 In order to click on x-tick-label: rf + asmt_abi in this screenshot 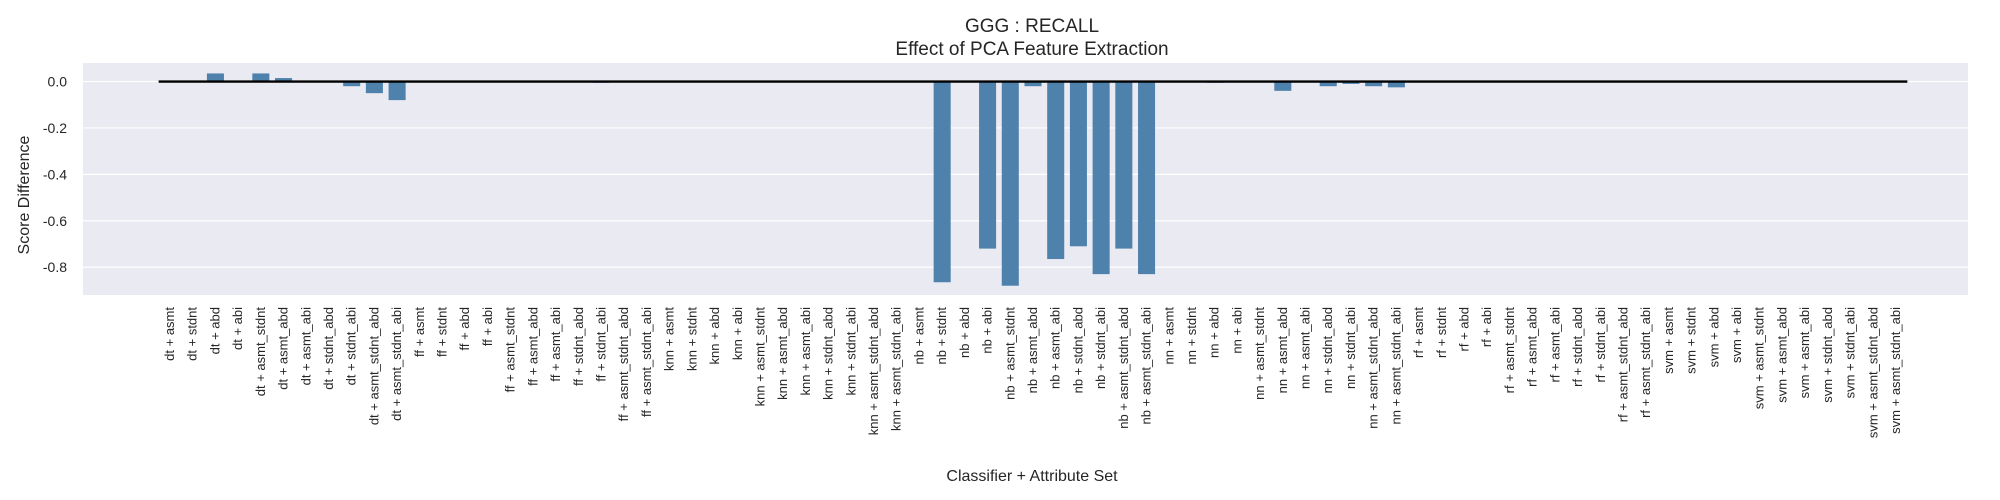, I will do `click(1554, 345)`.